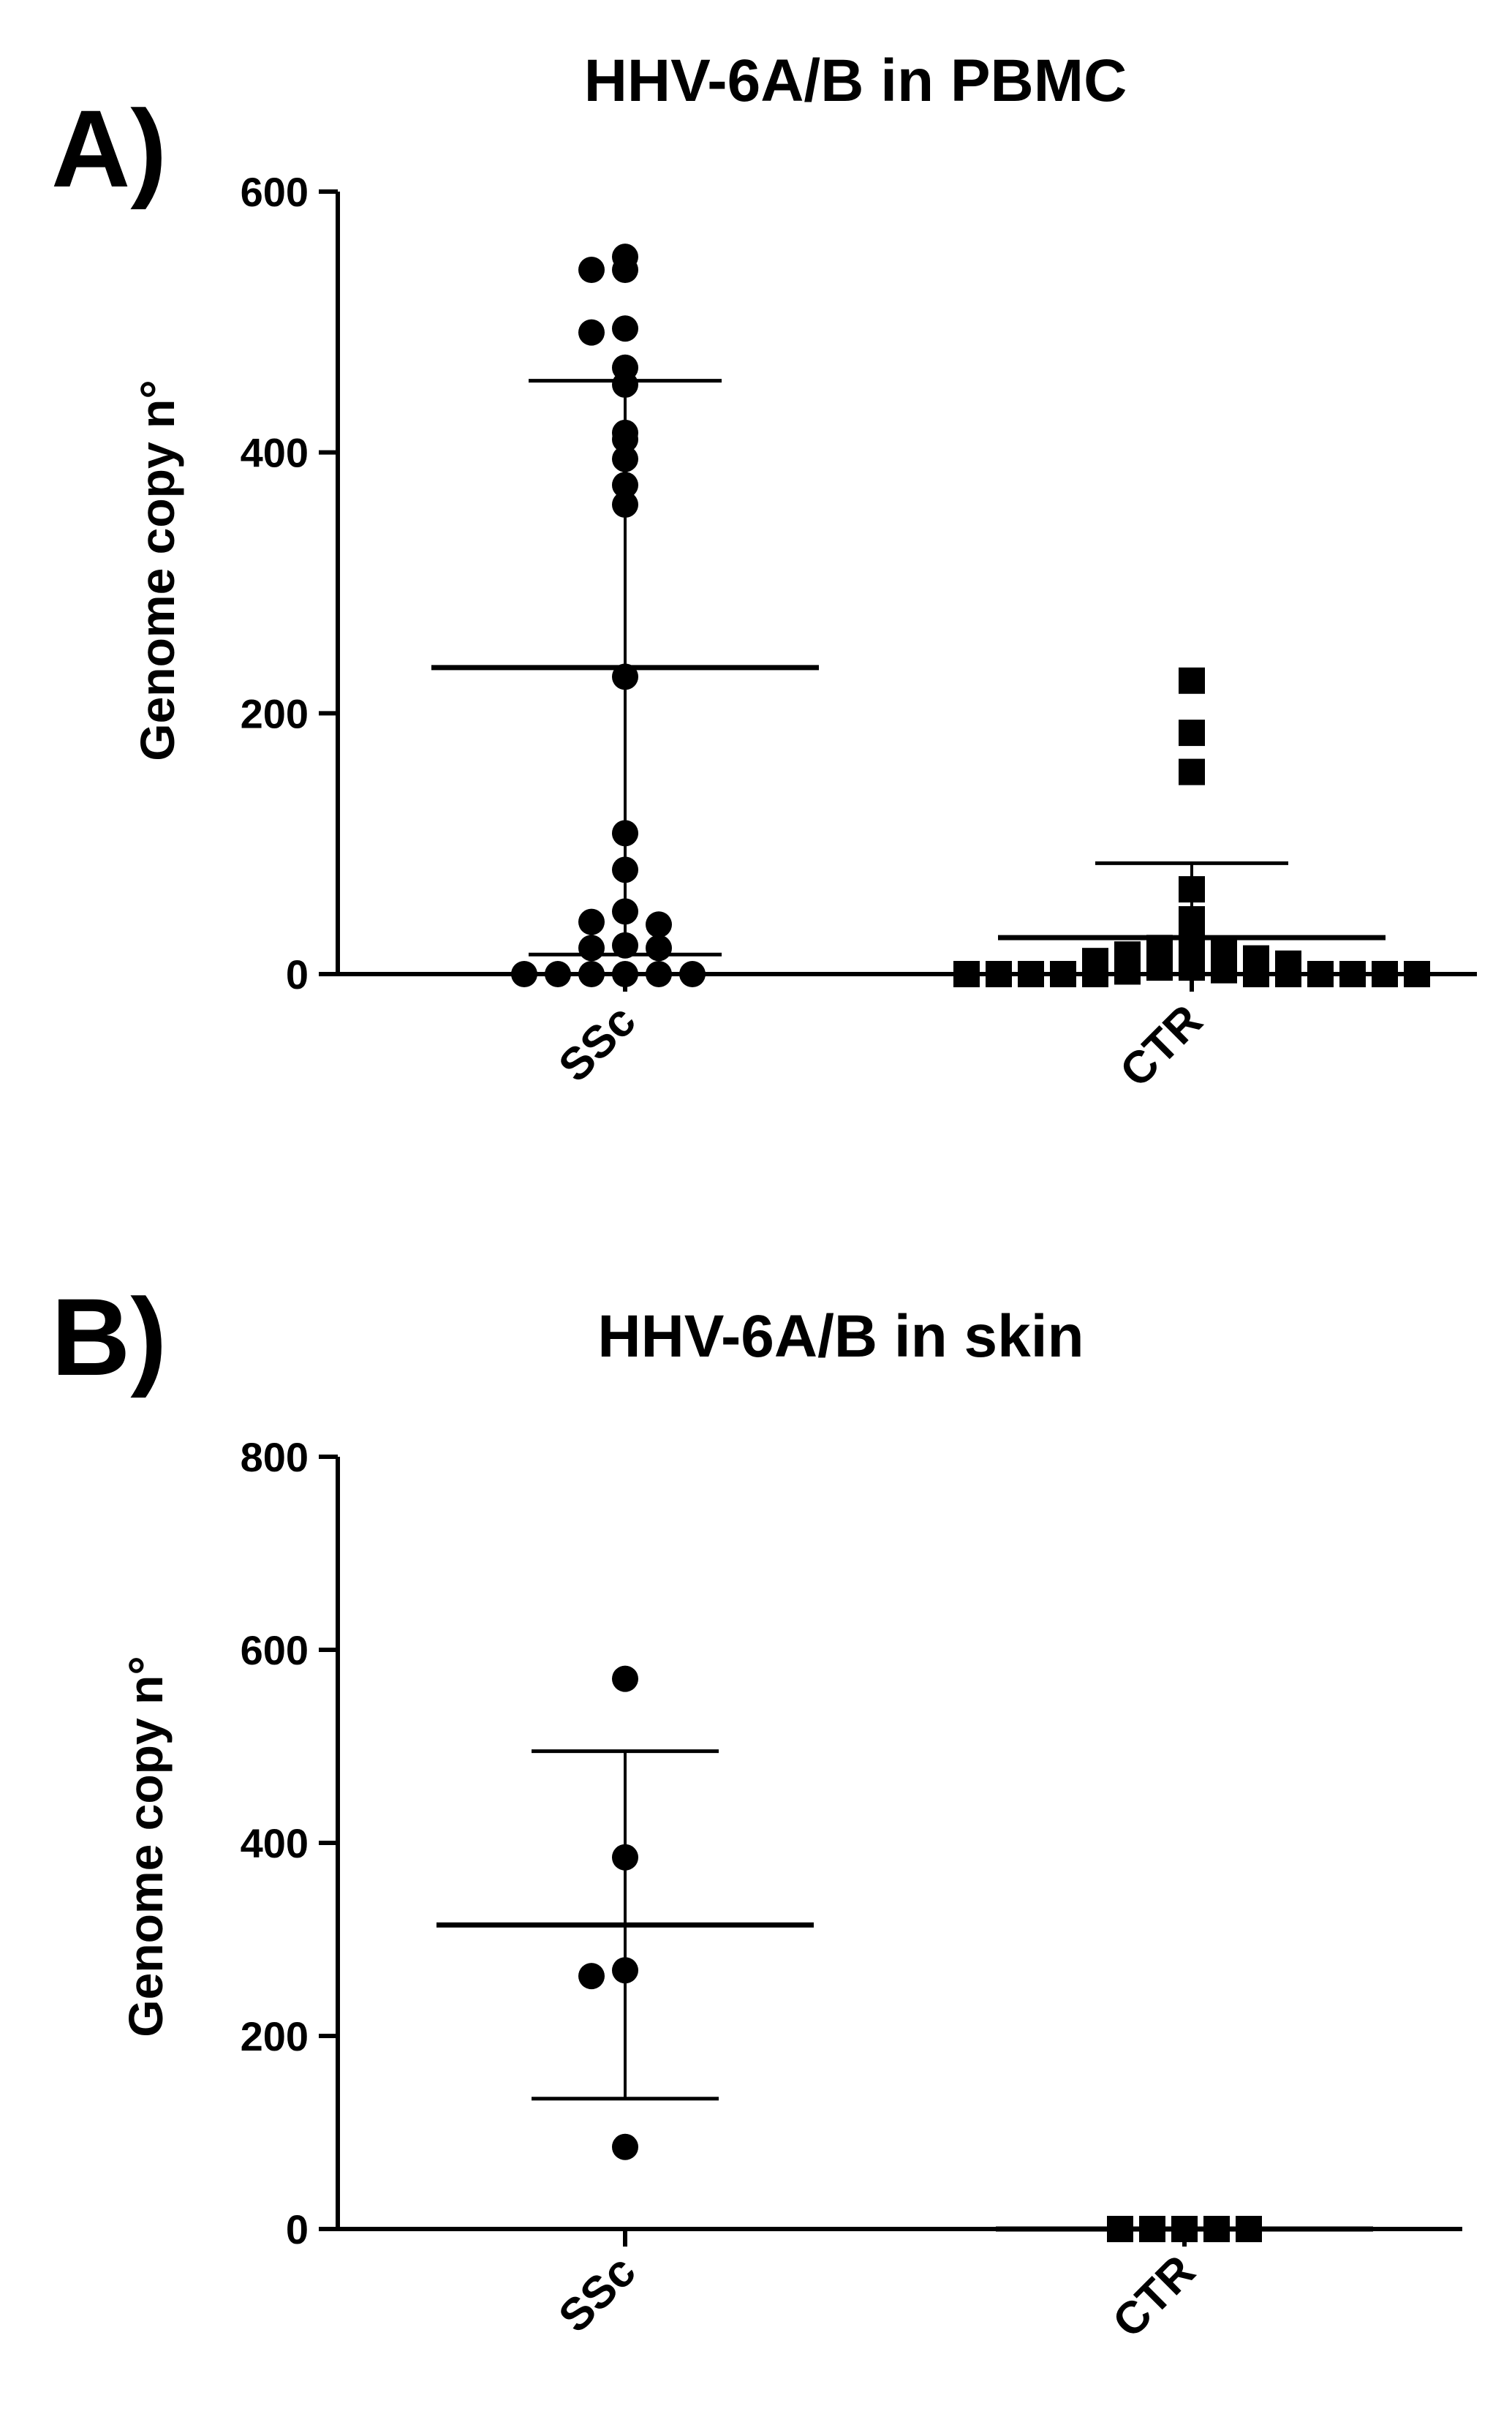 This screenshot has width=1512, height=2425. What do you see at coordinates (855, 81) in the screenshot?
I see `panel-a-title: HHV-6A/B in PBMC` at bounding box center [855, 81].